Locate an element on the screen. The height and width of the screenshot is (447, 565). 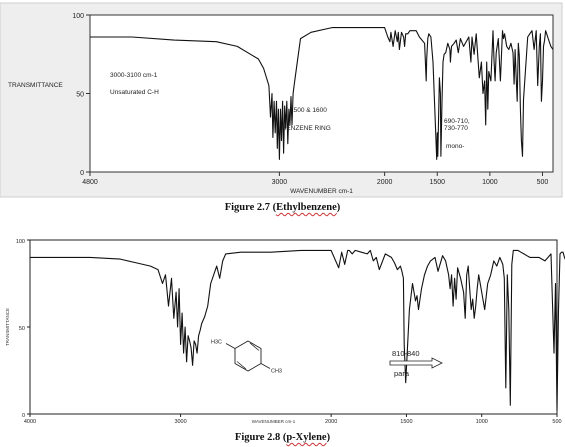
molecule-label-ch3: CH3 is located at coordinates (276, 372).